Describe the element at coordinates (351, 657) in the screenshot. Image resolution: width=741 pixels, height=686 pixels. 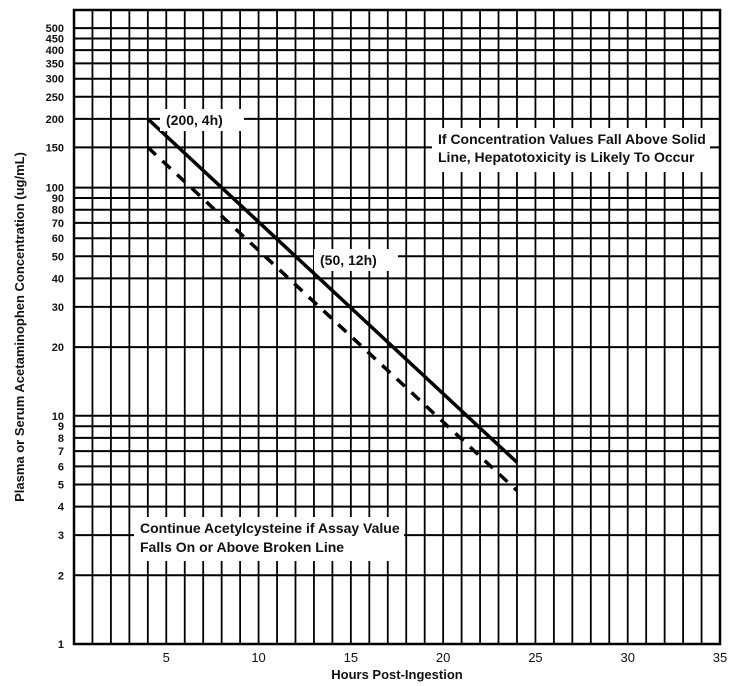
I see `x-tick-label: 15` at that location.